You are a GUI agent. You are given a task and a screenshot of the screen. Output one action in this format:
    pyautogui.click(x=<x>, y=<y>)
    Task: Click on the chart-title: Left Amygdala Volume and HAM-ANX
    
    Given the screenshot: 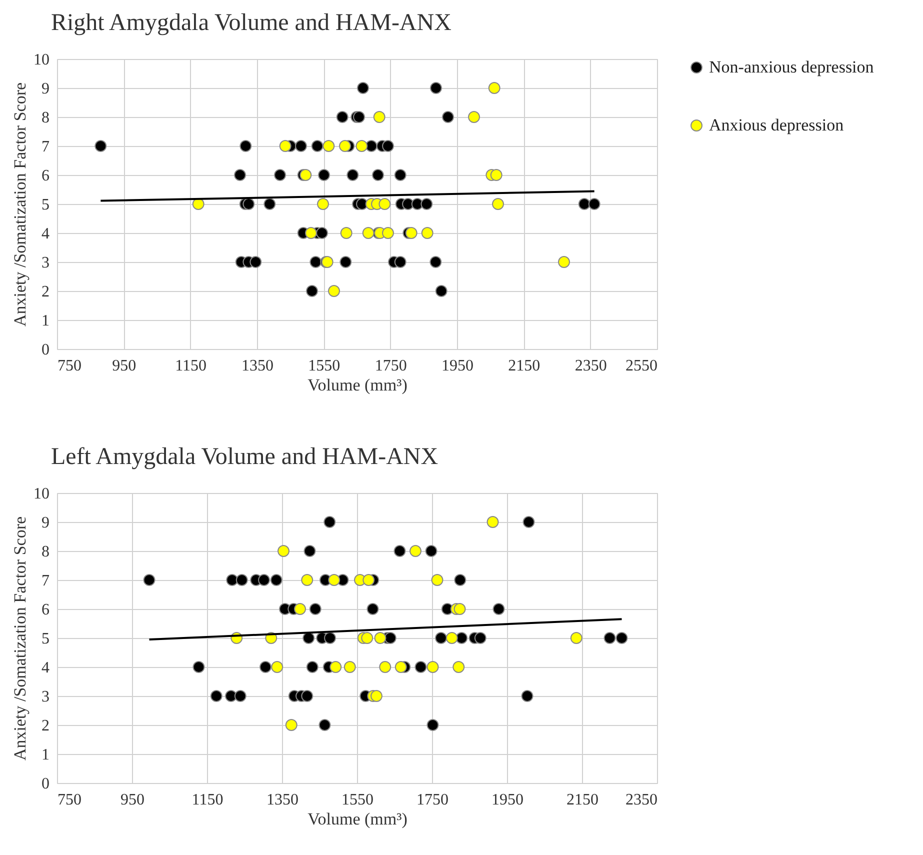 What is the action you would take?
    pyautogui.click(x=244, y=457)
    